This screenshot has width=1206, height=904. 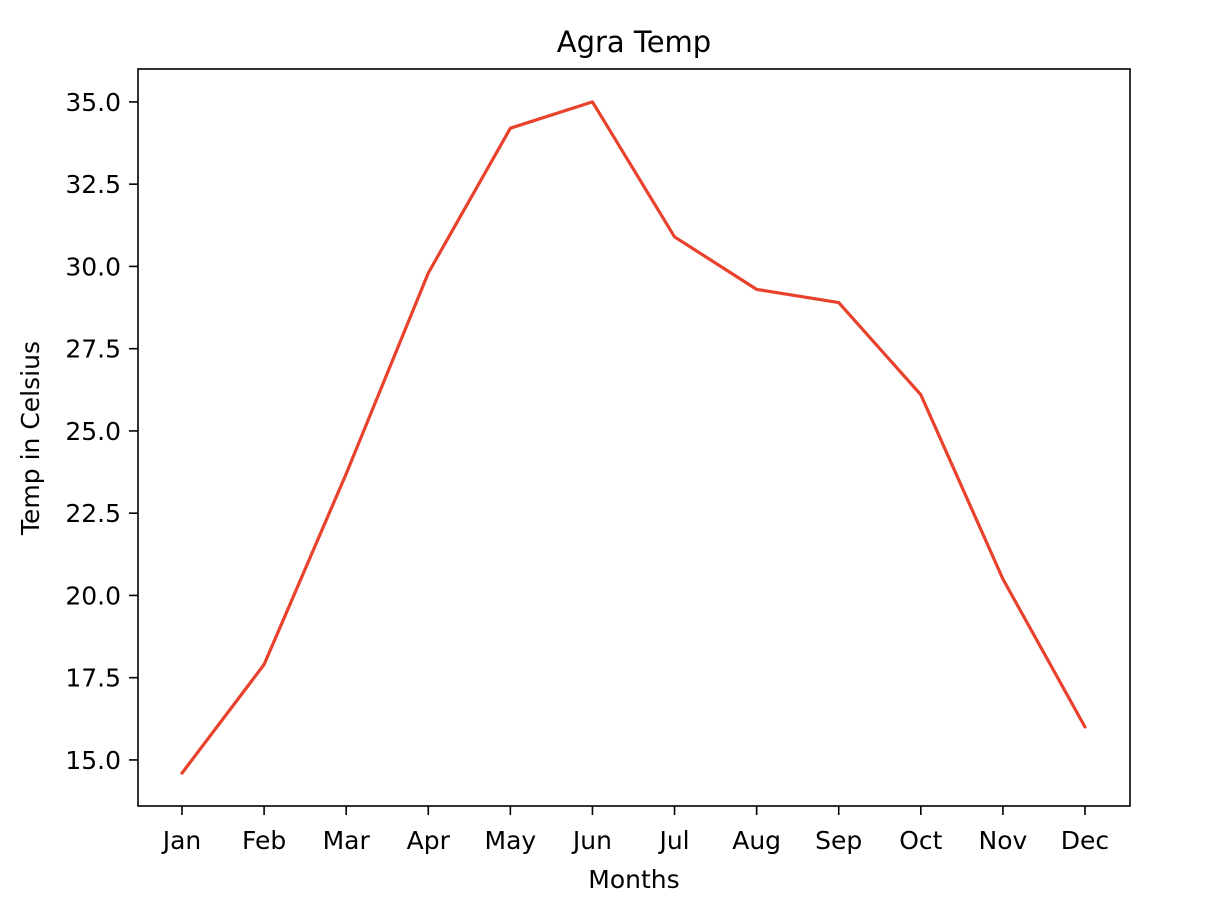 I want to click on y-tick-label: 27.5, so click(x=93, y=349).